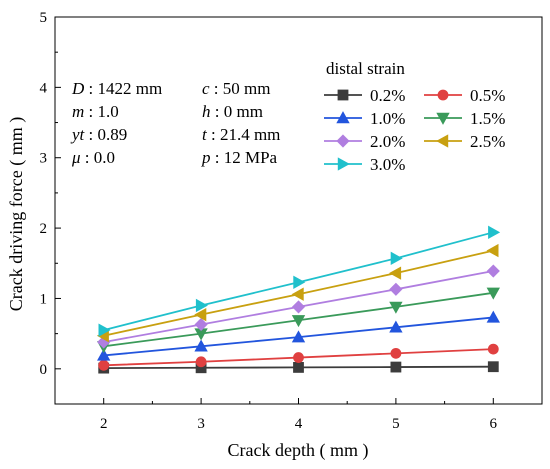 Image resolution: width=550 pixels, height=469 pixels. I want to click on y-tick-label: 0, so click(44, 370).